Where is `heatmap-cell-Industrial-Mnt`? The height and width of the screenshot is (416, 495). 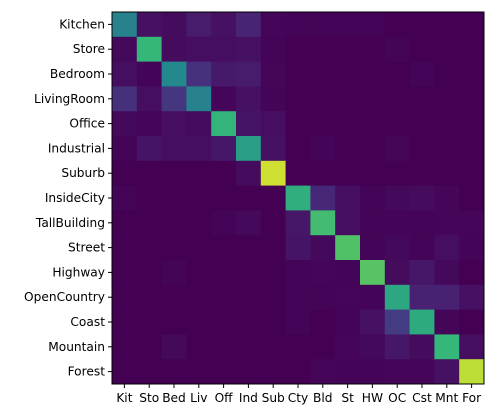 heatmap-cell-Industrial-Mnt is located at coordinates (447, 149).